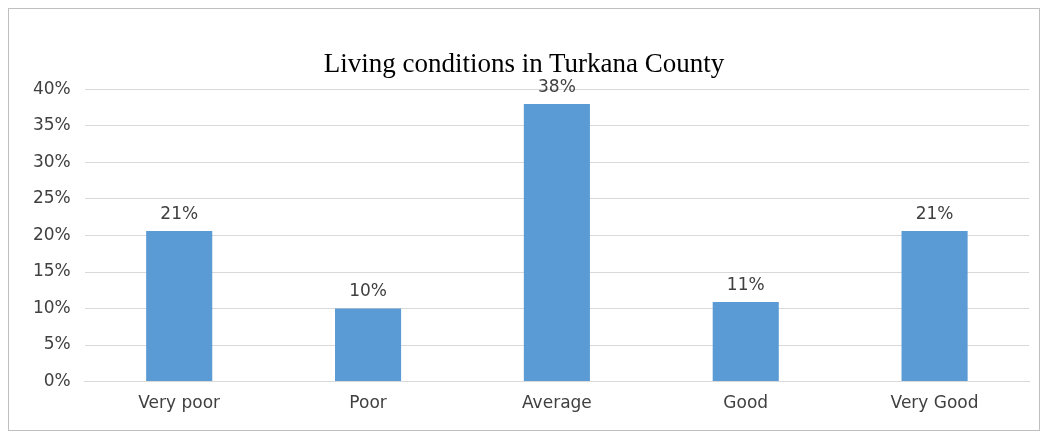 The height and width of the screenshot is (439, 1048). I want to click on y-tick-label: 25%, so click(51, 197).